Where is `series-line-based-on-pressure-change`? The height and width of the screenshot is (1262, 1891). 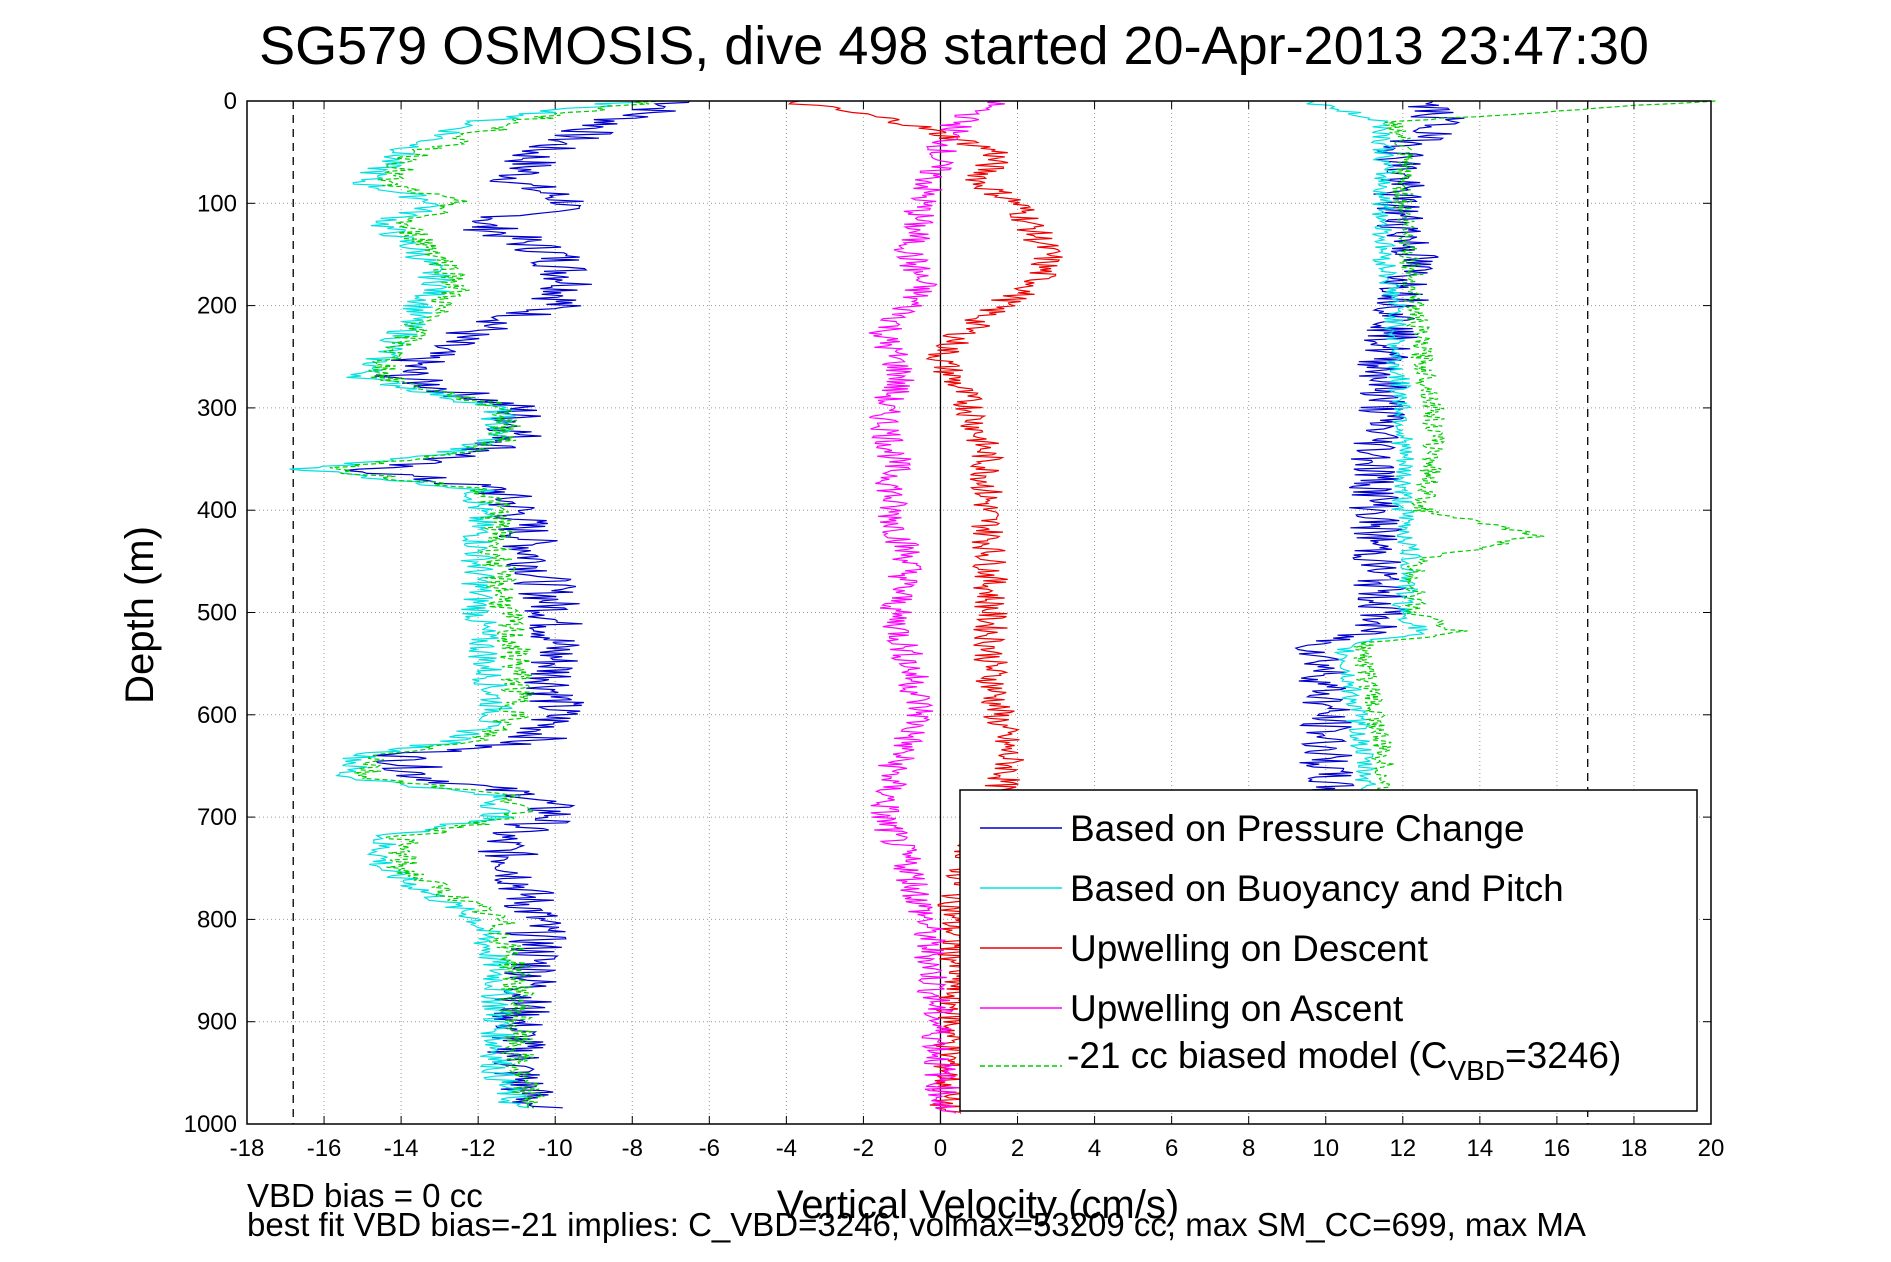 series-line-based-on-pressure-change is located at coordinates (517, 604).